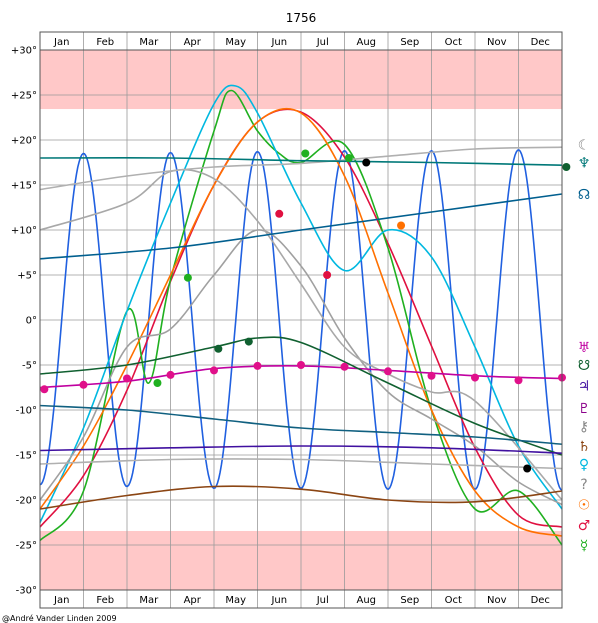 The image size is (598, 623). Describe the element at coordinates (31, 321) in the screenshot. I see `y-tick-label: 0°` at that location.